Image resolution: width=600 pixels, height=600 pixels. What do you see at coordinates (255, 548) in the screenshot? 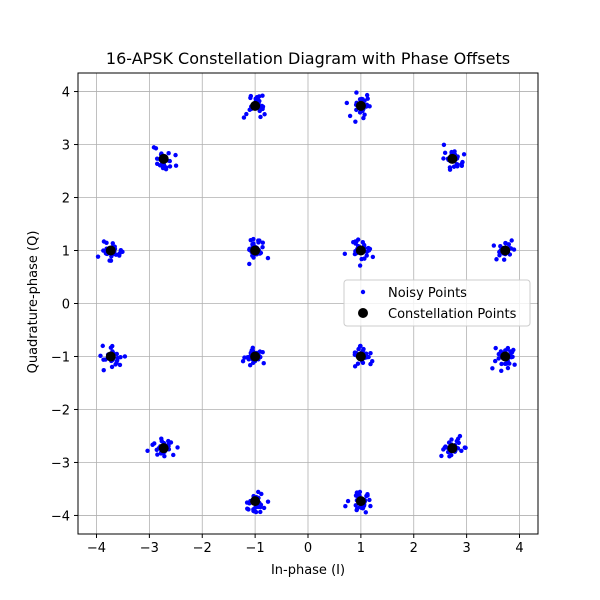
I see `x-tick-label: −1` at bounding box center [255, 548].